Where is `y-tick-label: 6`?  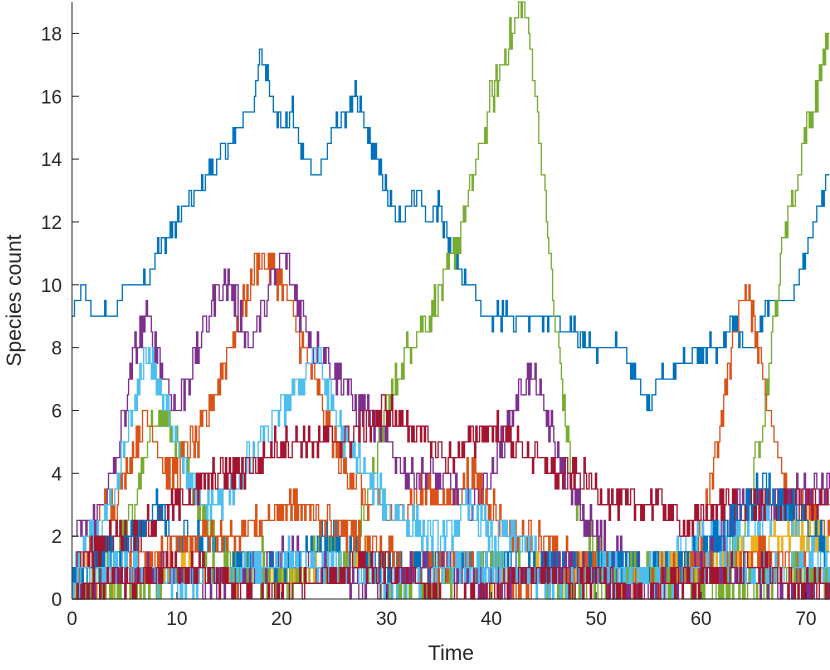 y-tick-label: 6 is located at coordinates (56, 411).